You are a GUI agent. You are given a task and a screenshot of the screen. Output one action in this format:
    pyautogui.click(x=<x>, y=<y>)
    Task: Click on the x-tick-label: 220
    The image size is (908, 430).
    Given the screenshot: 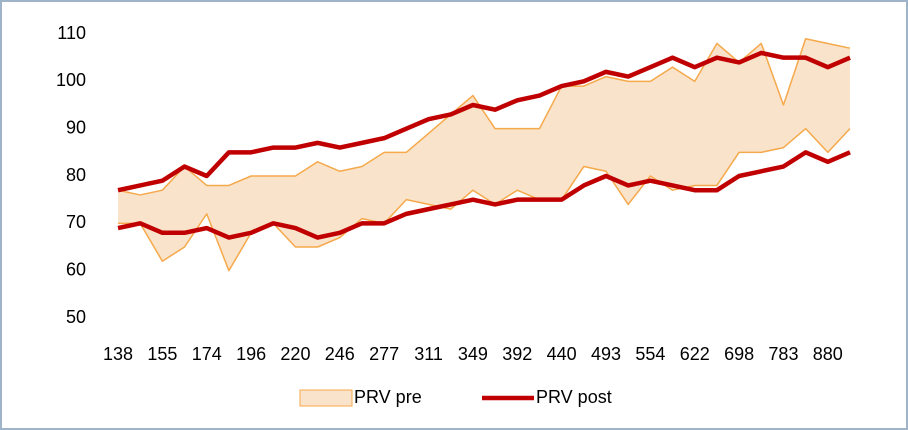 What is the action you would take?
    pyautogui.click(x=295, y=354)
    